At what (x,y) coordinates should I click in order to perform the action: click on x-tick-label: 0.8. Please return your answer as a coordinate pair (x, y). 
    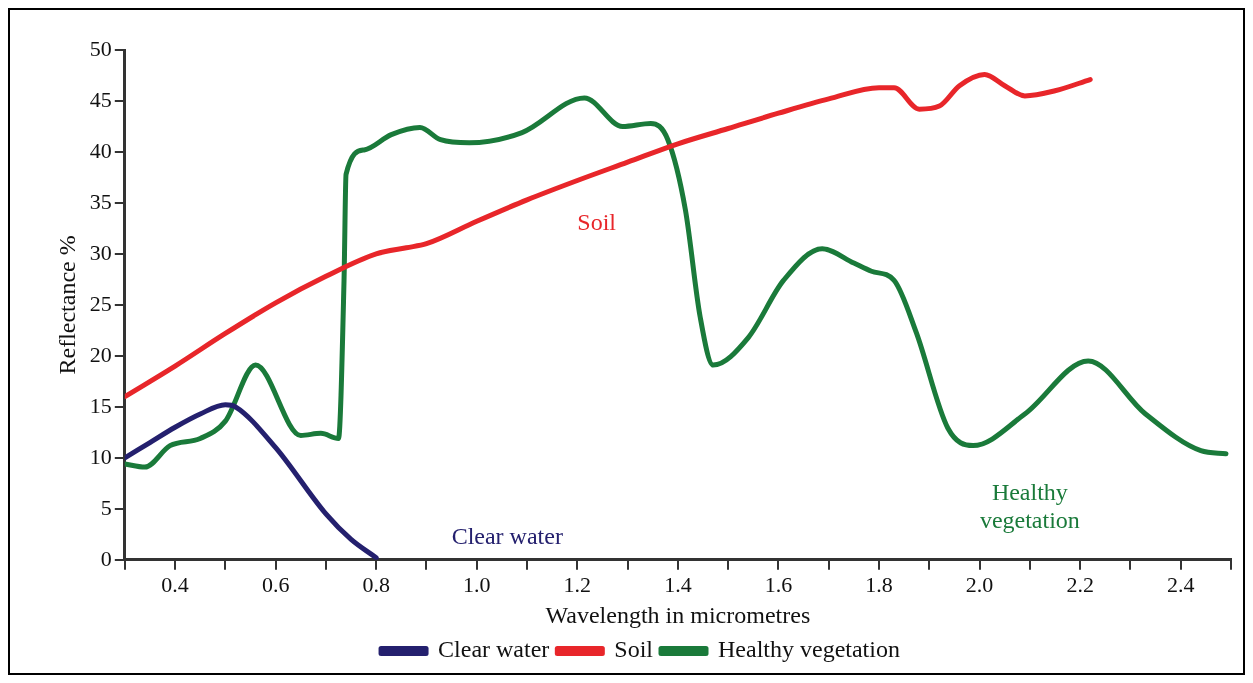
    Looking at the image, I should click on (376, 584).